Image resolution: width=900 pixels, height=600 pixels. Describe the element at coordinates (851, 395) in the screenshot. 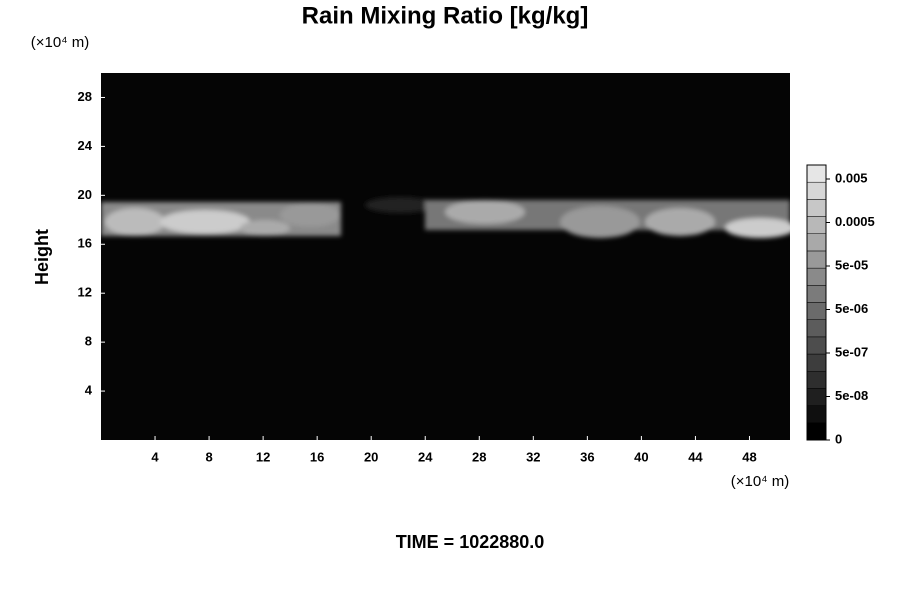

I see `colorbar-tick-label: 5e-08` at that location.